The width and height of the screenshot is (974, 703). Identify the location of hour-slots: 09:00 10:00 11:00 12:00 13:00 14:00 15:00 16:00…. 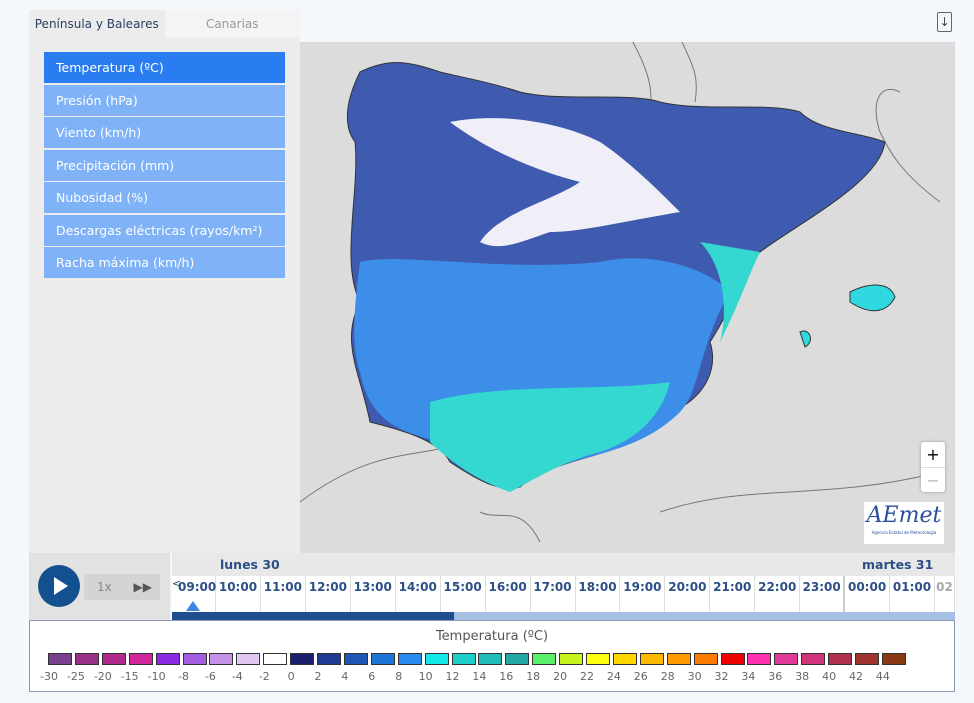
(563, 594).